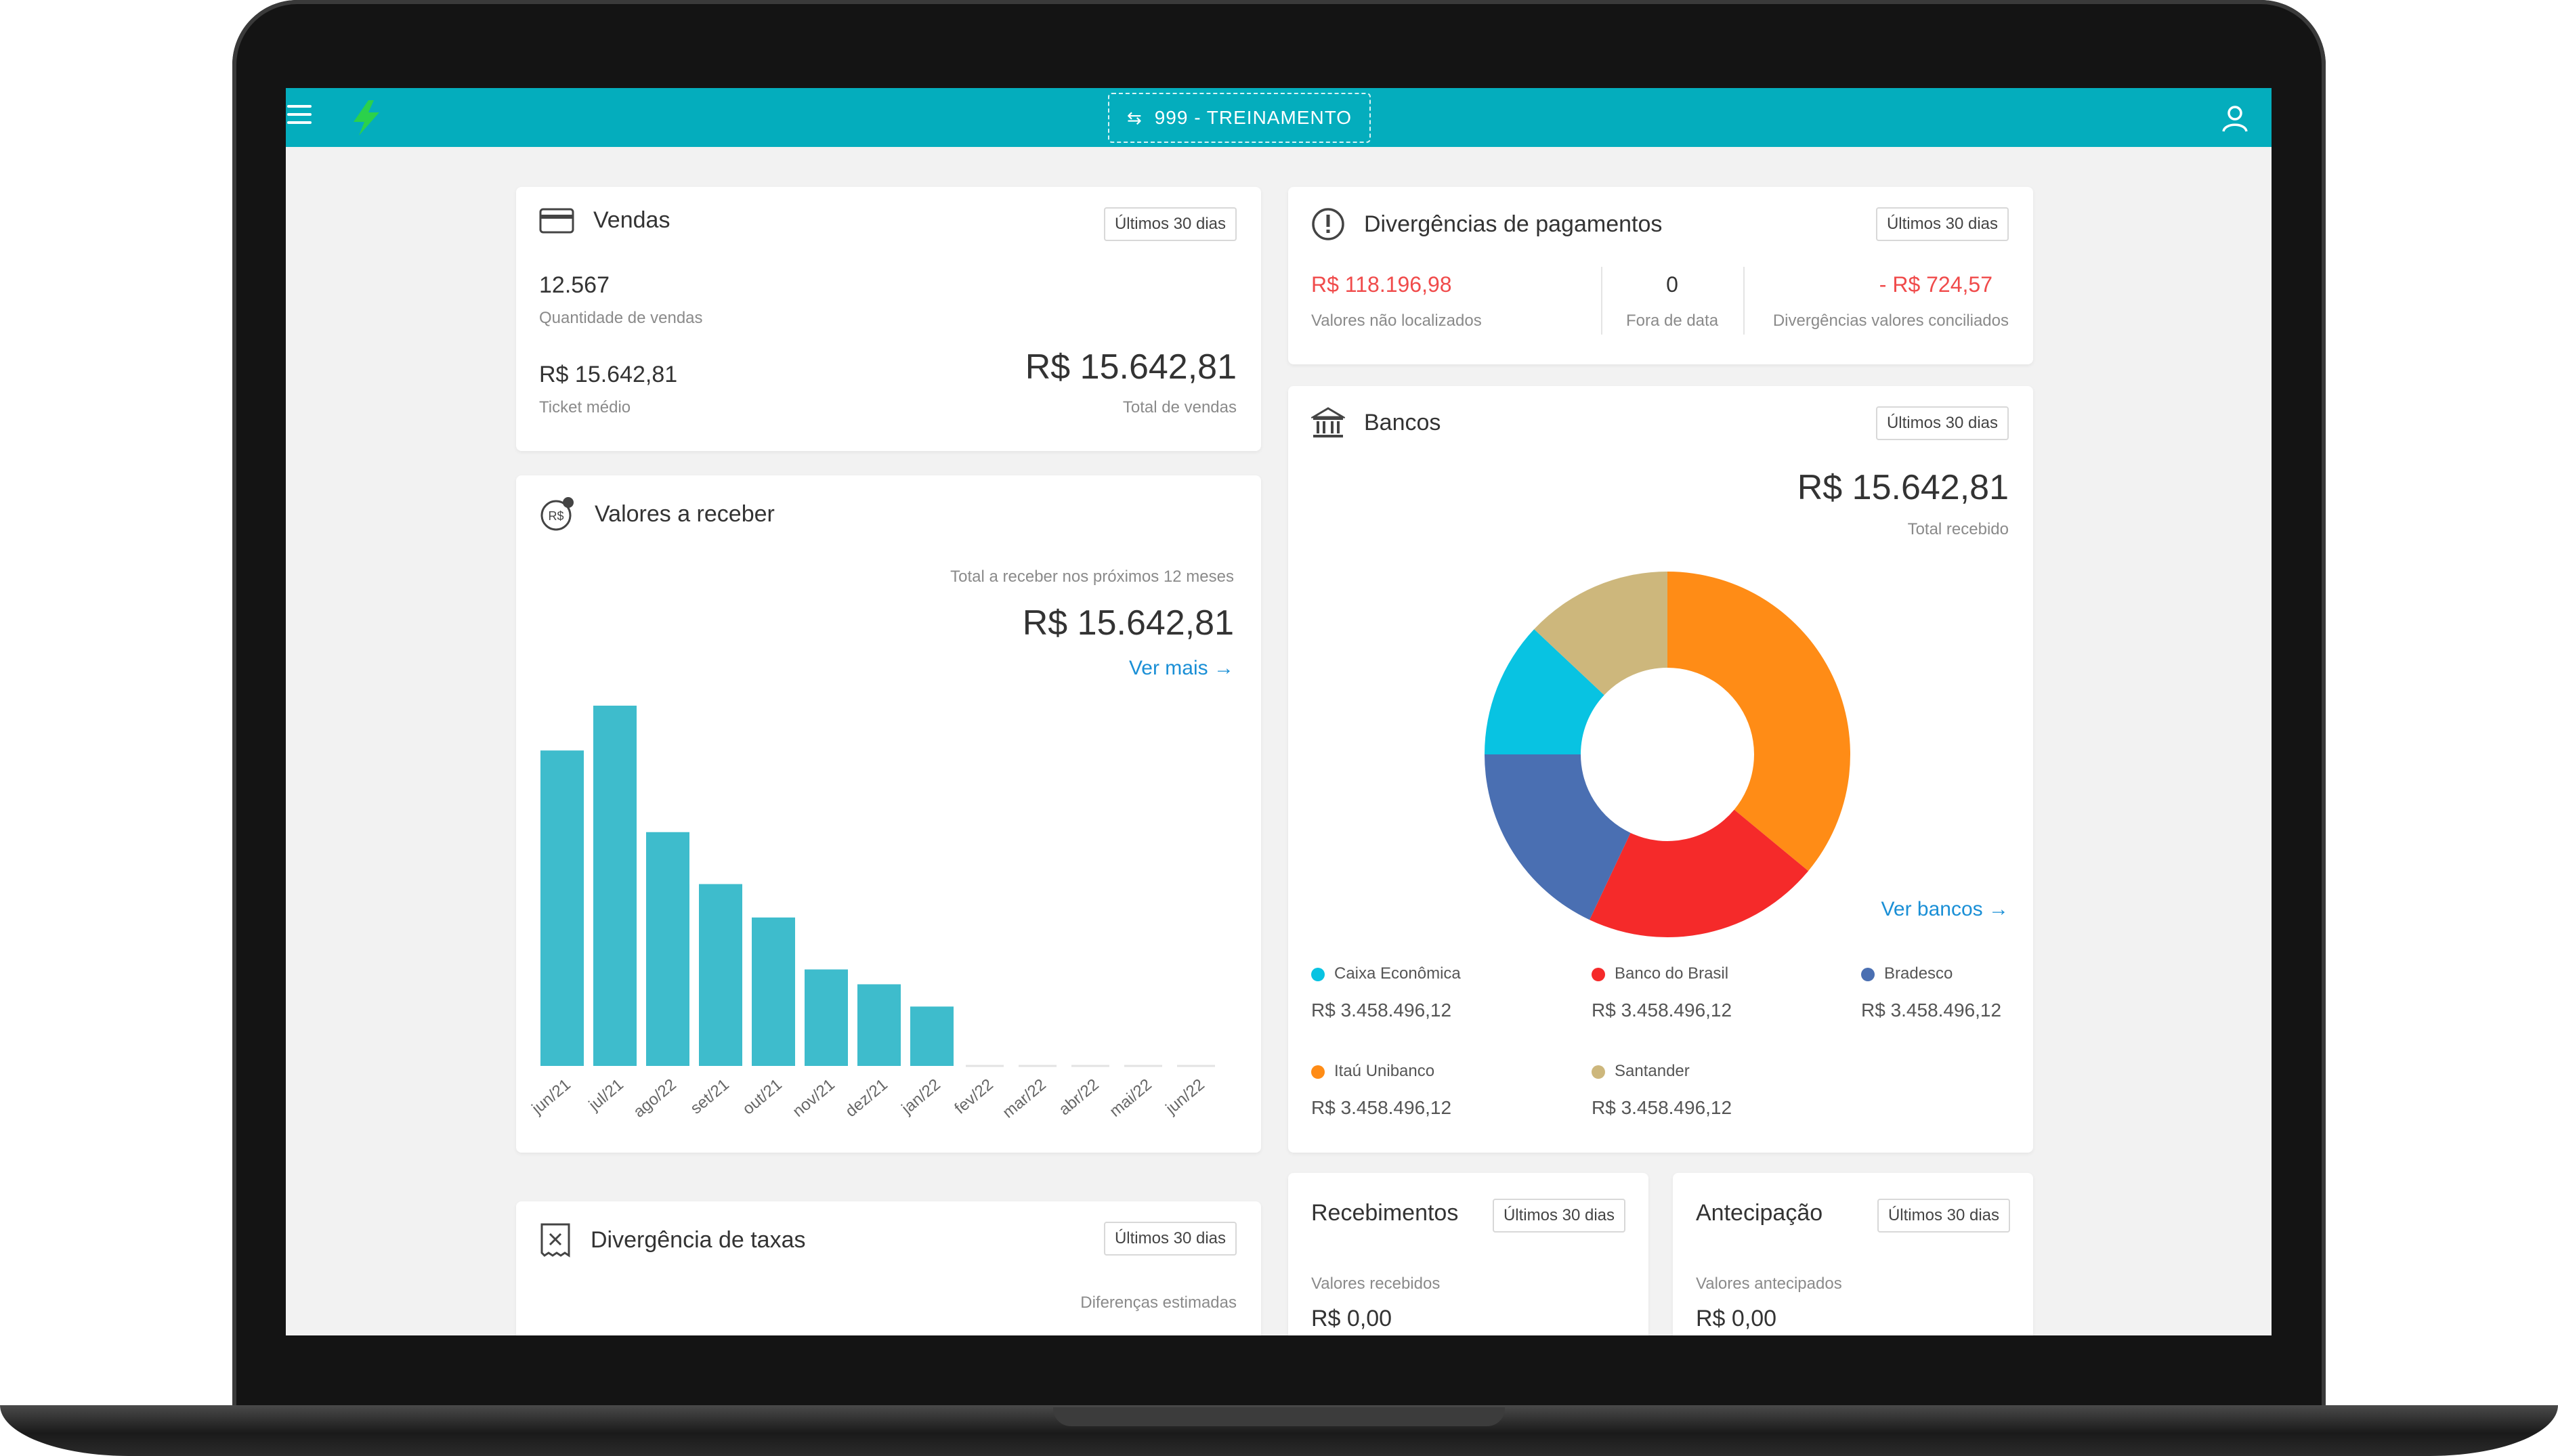  Describe the element at coordinates (299, 117) in the screenshot. I see `hamburger-icon` at that location.